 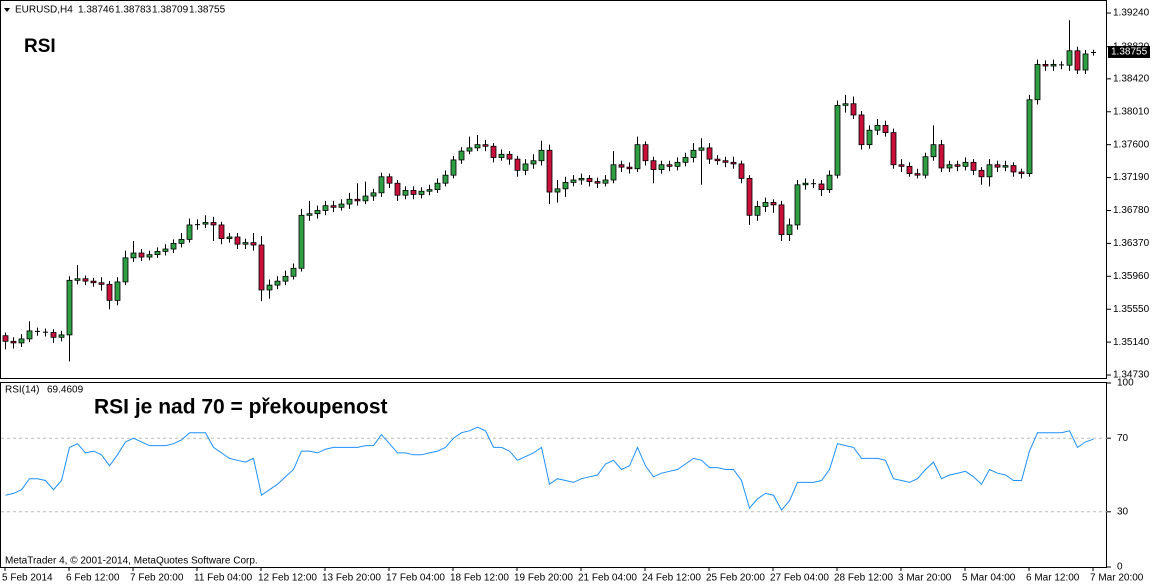 What do you see at coordinates (351, 578) in the screenshot?
I see `x-tick-label: 13 Feb 20:00` at bounding box center [351, 578].